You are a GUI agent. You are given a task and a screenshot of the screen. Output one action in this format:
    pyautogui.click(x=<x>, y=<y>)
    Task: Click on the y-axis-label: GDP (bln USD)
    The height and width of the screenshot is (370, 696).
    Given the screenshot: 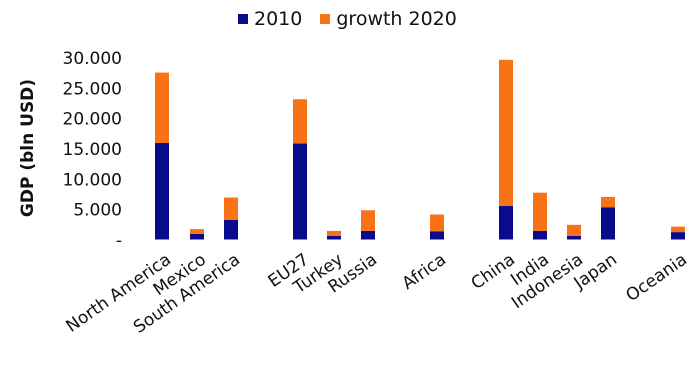 What is the action you would take?
    pyautogui.click(x=28, y=148)
    